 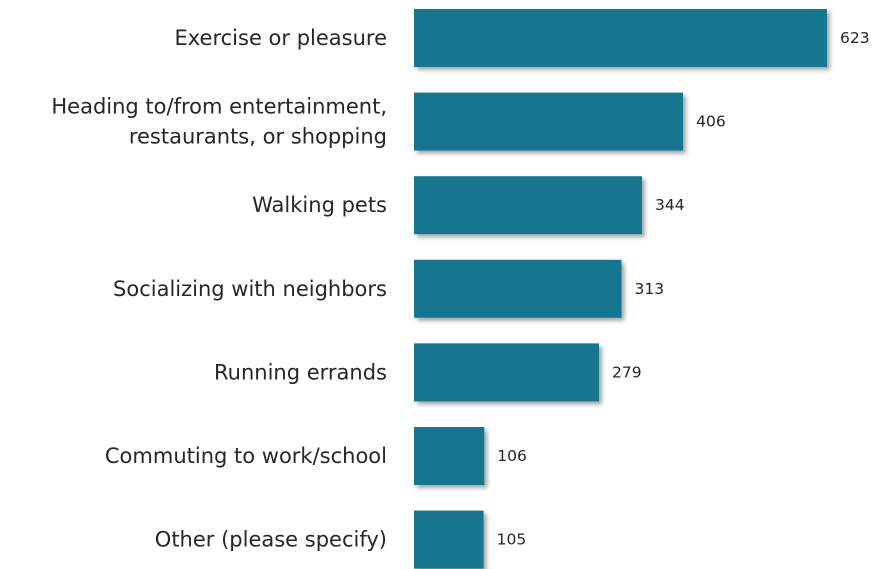 I want to click on category-label-4: Running errands, so click(x=300, y=372).